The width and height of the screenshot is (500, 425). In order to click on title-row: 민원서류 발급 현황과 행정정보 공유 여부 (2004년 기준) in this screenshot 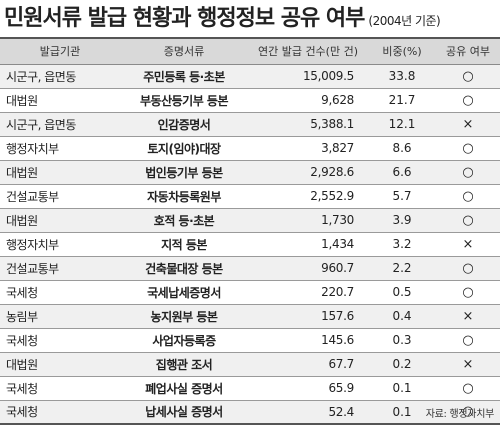, I will do `click(250, 19)`.